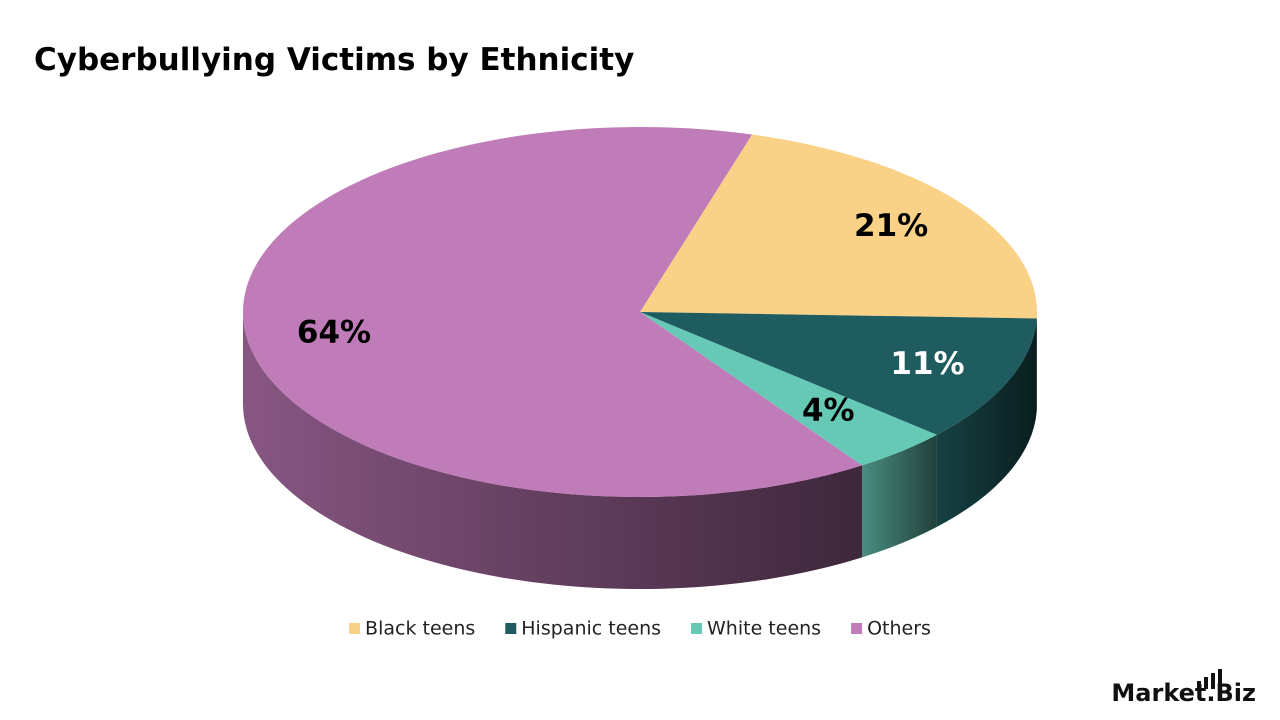 This screenshot has height=720, width=1280. I want to click on chart-title: Cyberbullying Victims by Ethnicity, so click(334, 60).